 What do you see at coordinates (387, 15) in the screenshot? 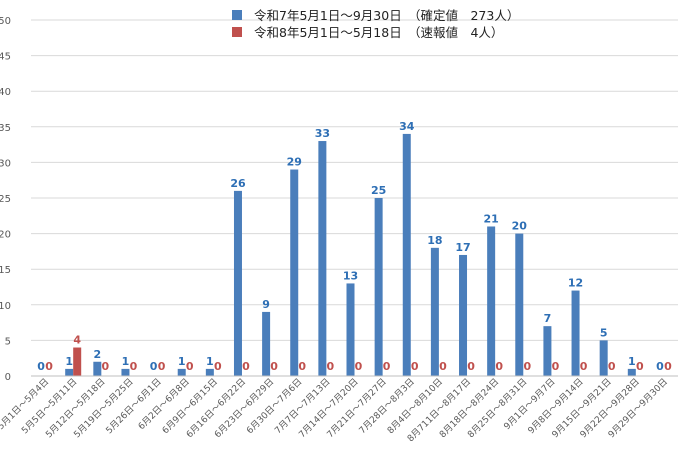
I see `legend-label-2025: 令和7年5月1日～9月30日 （確定値 273人）` at bounding box center [387, 15].